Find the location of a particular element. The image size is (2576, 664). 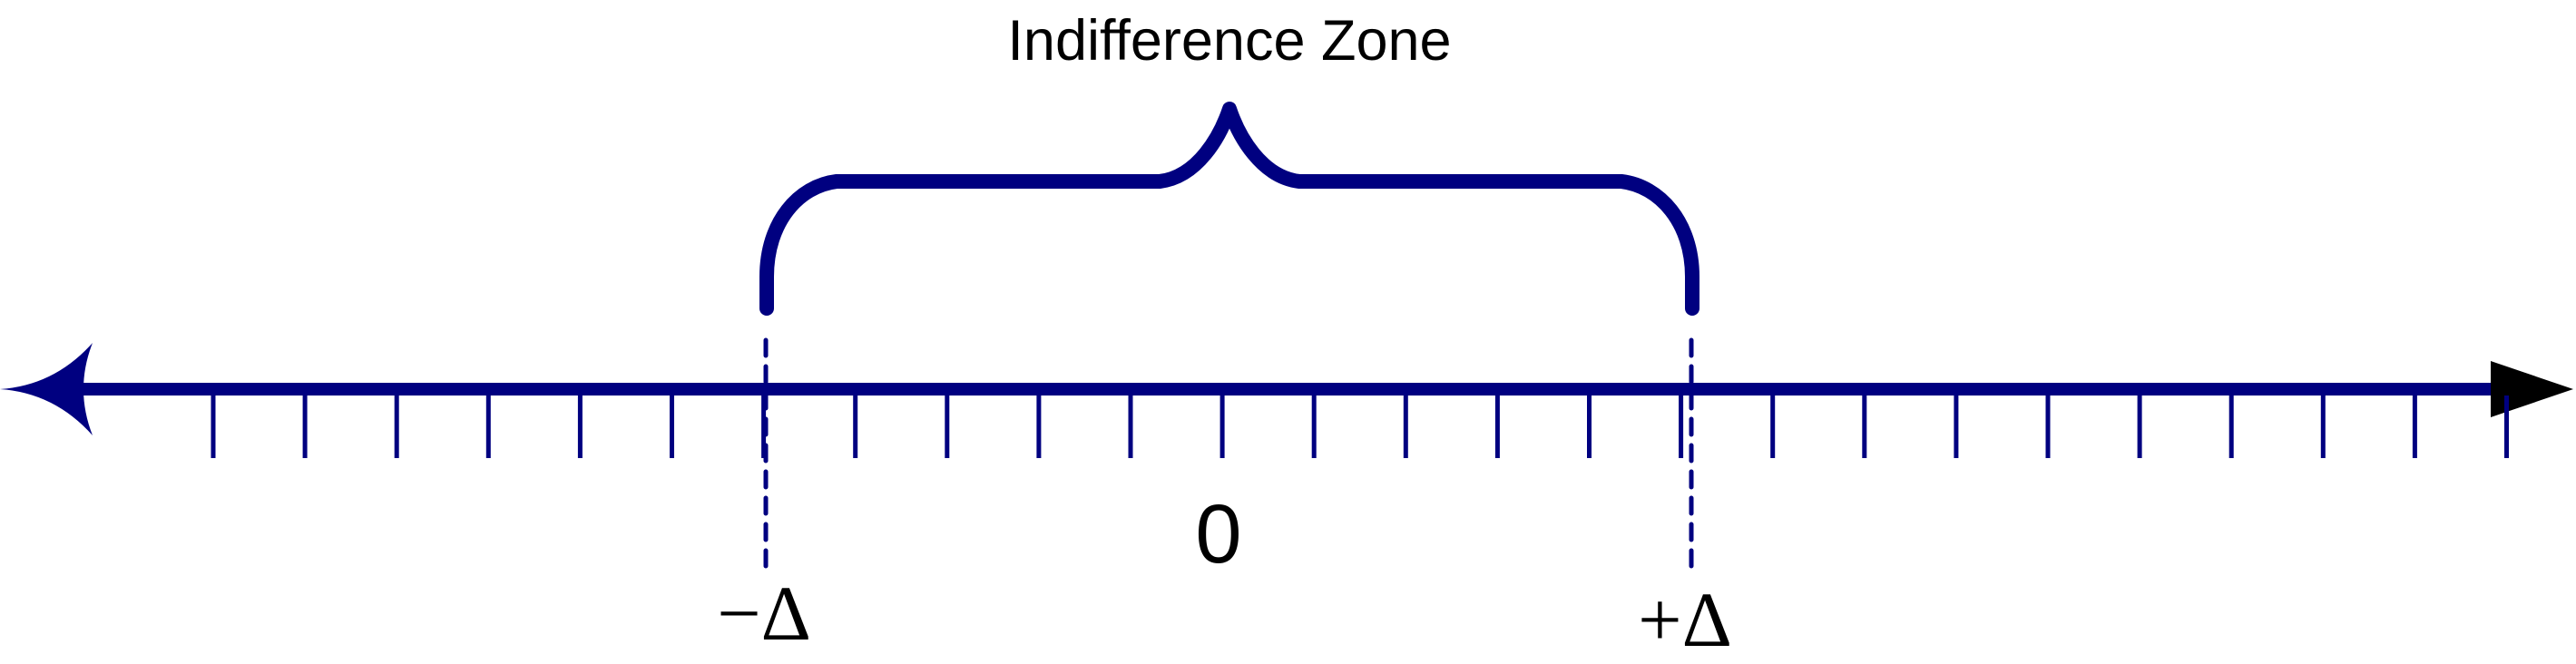

plus-delta-label: +Δ is located at coordinates (1685, 619).